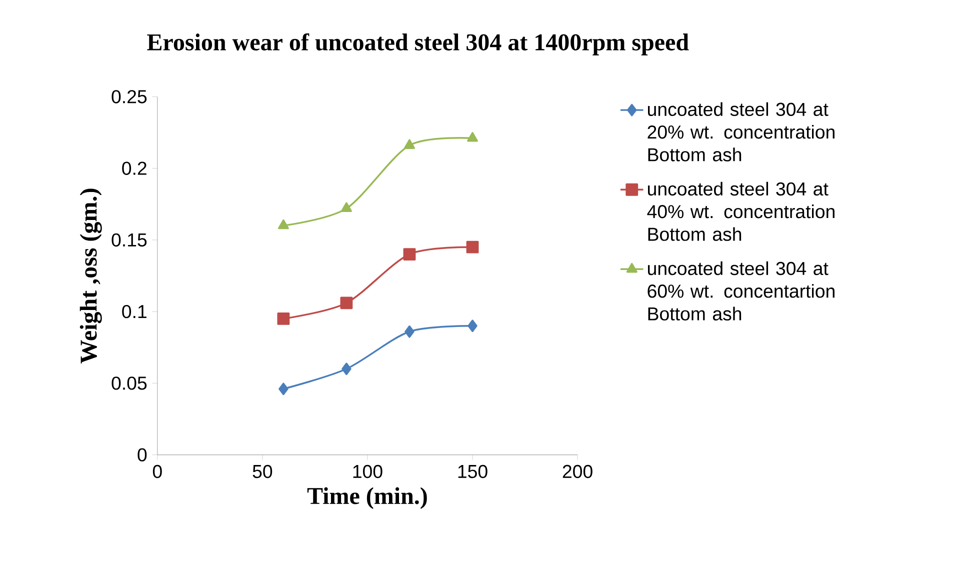 This screenshot has width=959, height=579. I want to click on x-tick-label: 150, so click(473, 471).